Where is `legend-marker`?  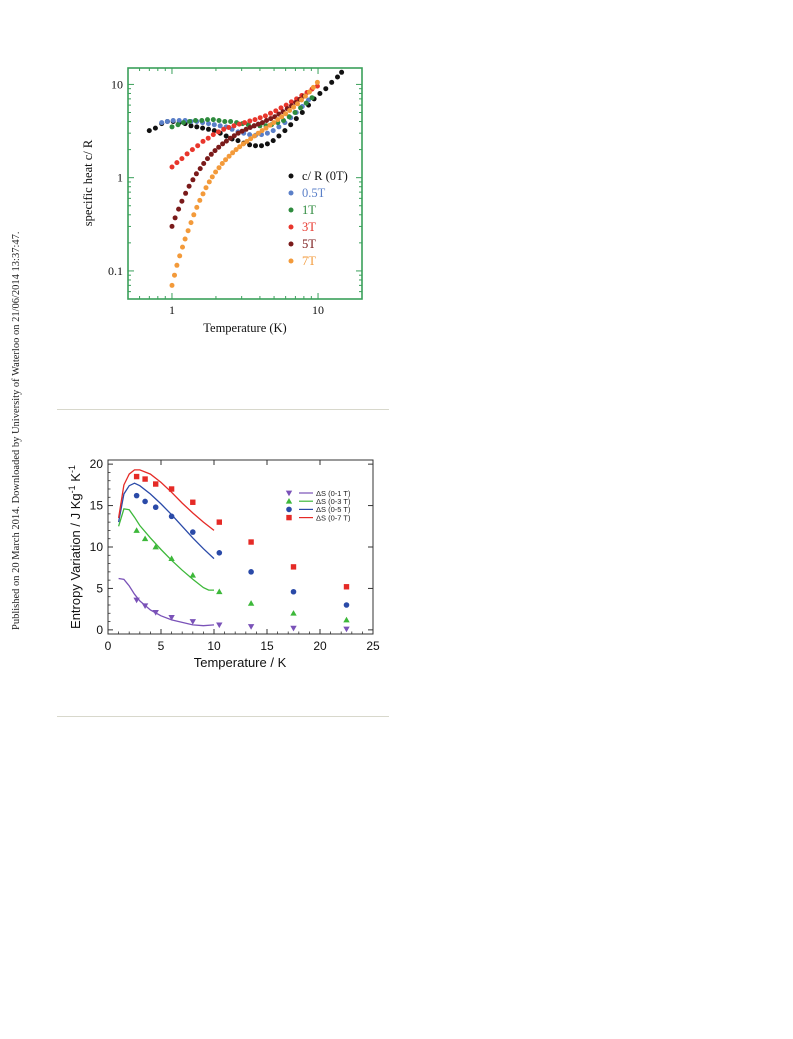
legend-marker is located at coordinates (291, 227).